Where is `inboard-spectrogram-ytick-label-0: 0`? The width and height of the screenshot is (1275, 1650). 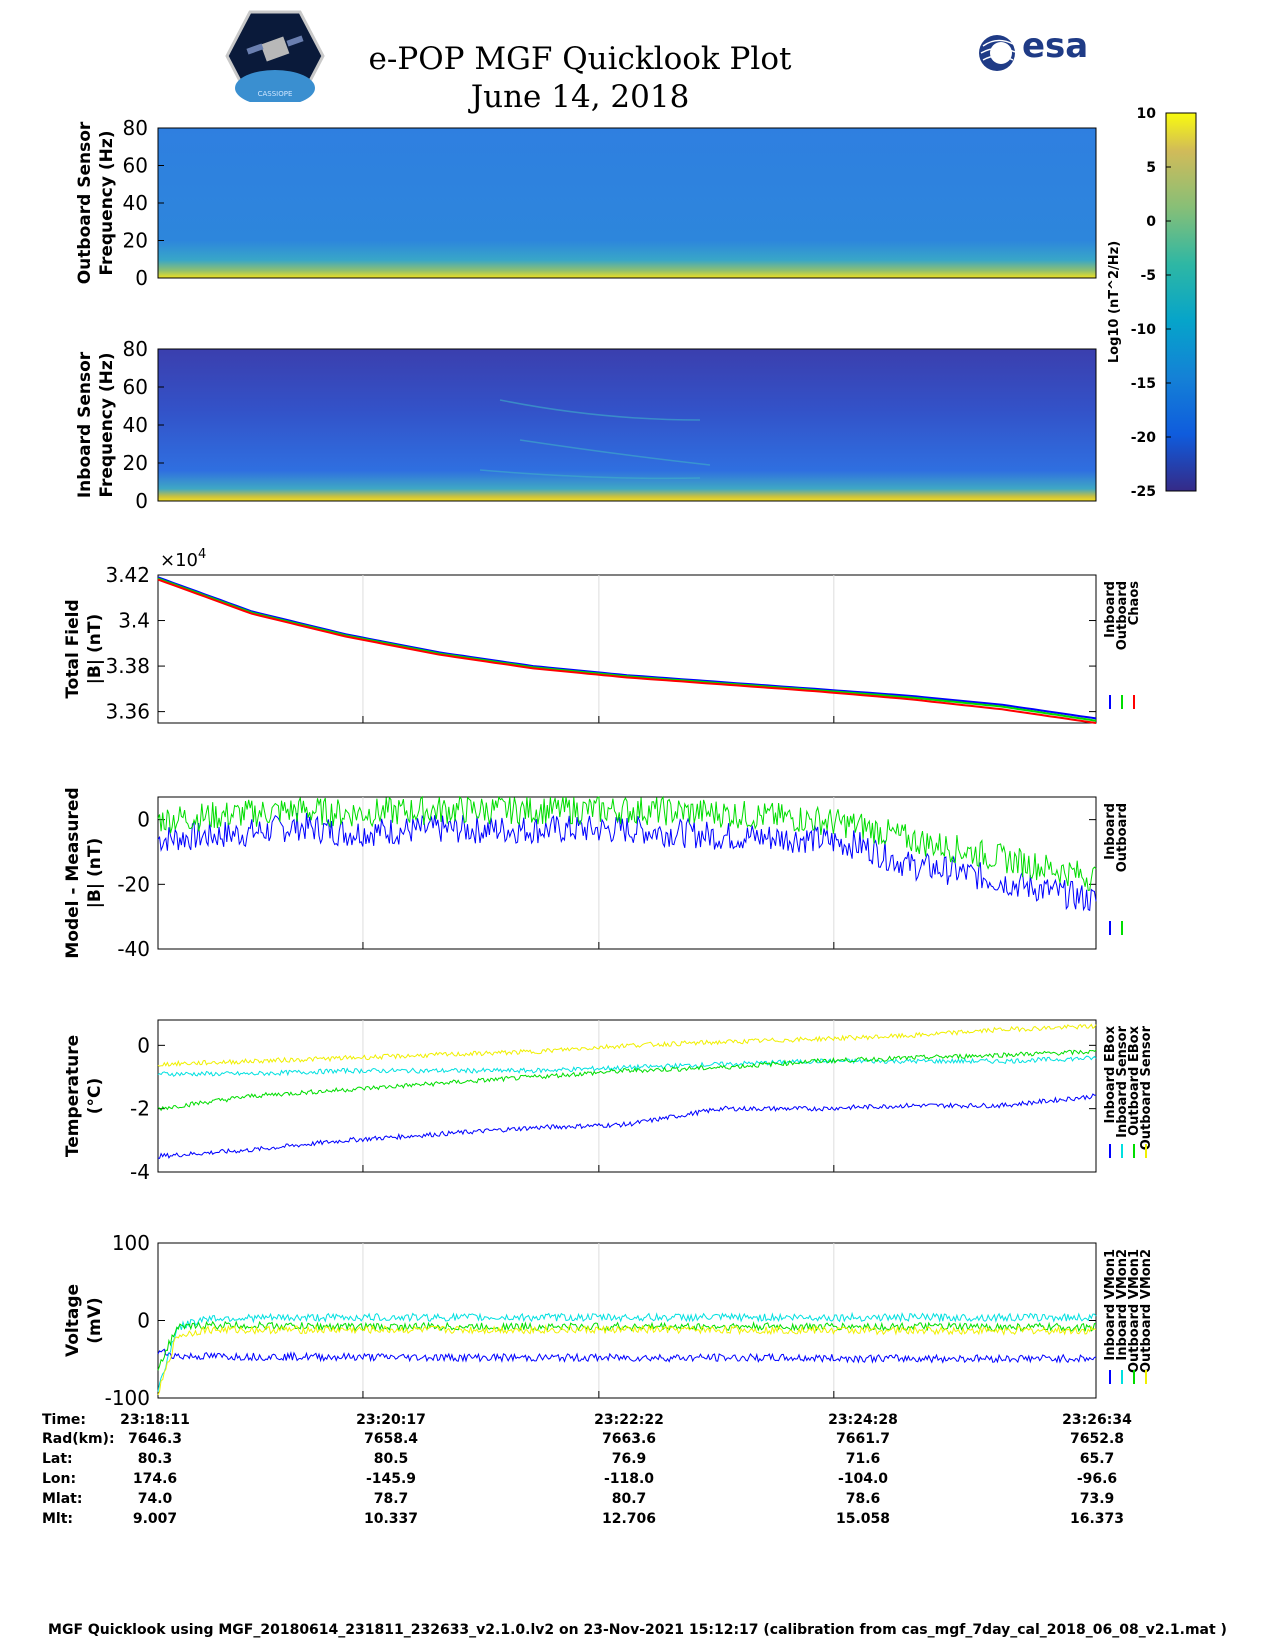
inboard-spectrogram-ytick-label-0: 0 is located at coordinates (141, 501).